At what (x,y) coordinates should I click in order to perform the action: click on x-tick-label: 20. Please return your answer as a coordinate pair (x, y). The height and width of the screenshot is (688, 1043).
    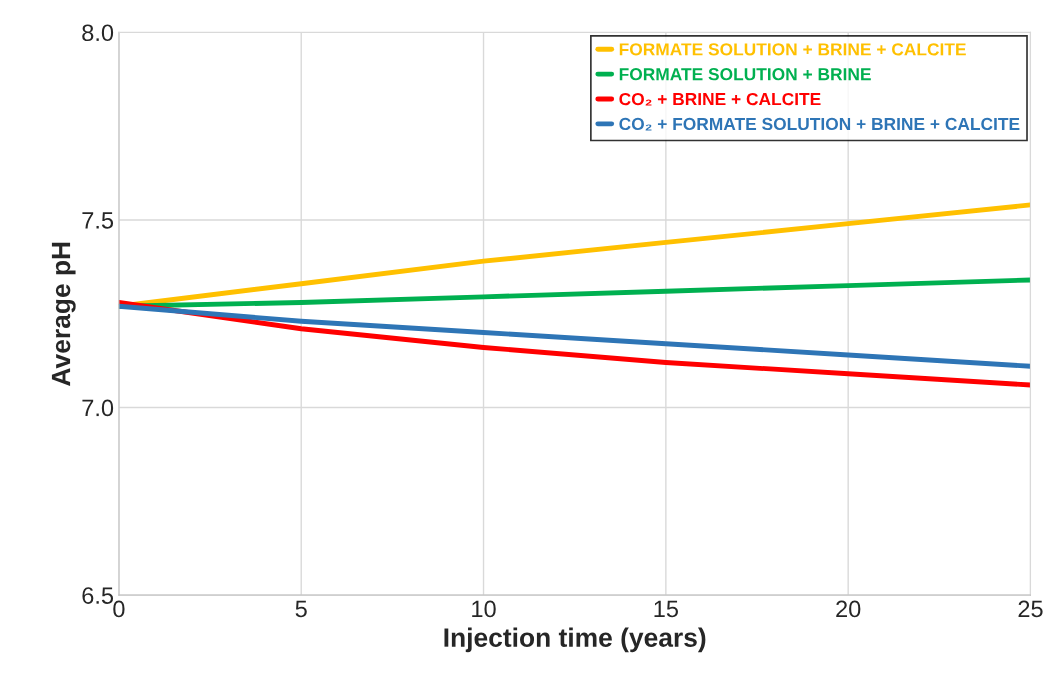
    Looking at the image, I should click on (848, 609).